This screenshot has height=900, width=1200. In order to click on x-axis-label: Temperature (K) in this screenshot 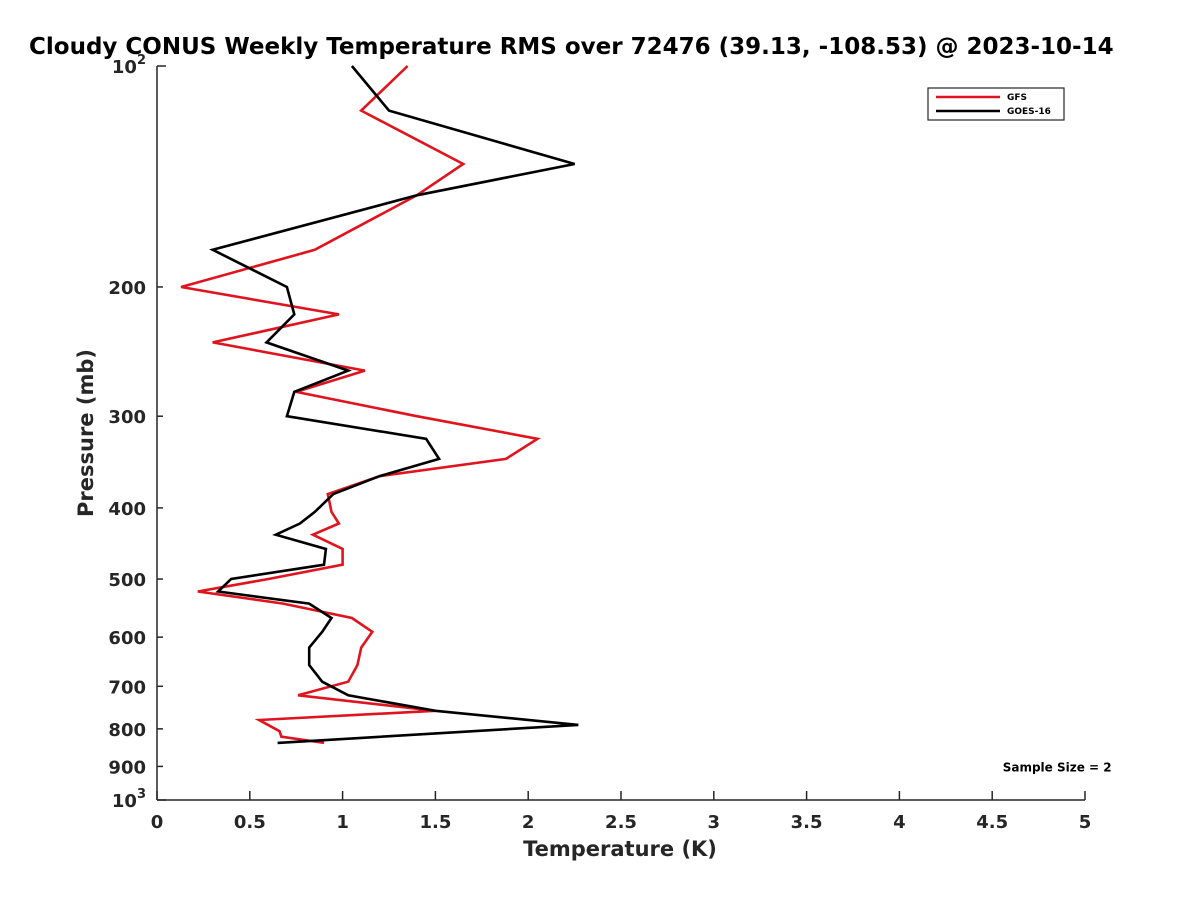, I will do `click(620, 849)`.